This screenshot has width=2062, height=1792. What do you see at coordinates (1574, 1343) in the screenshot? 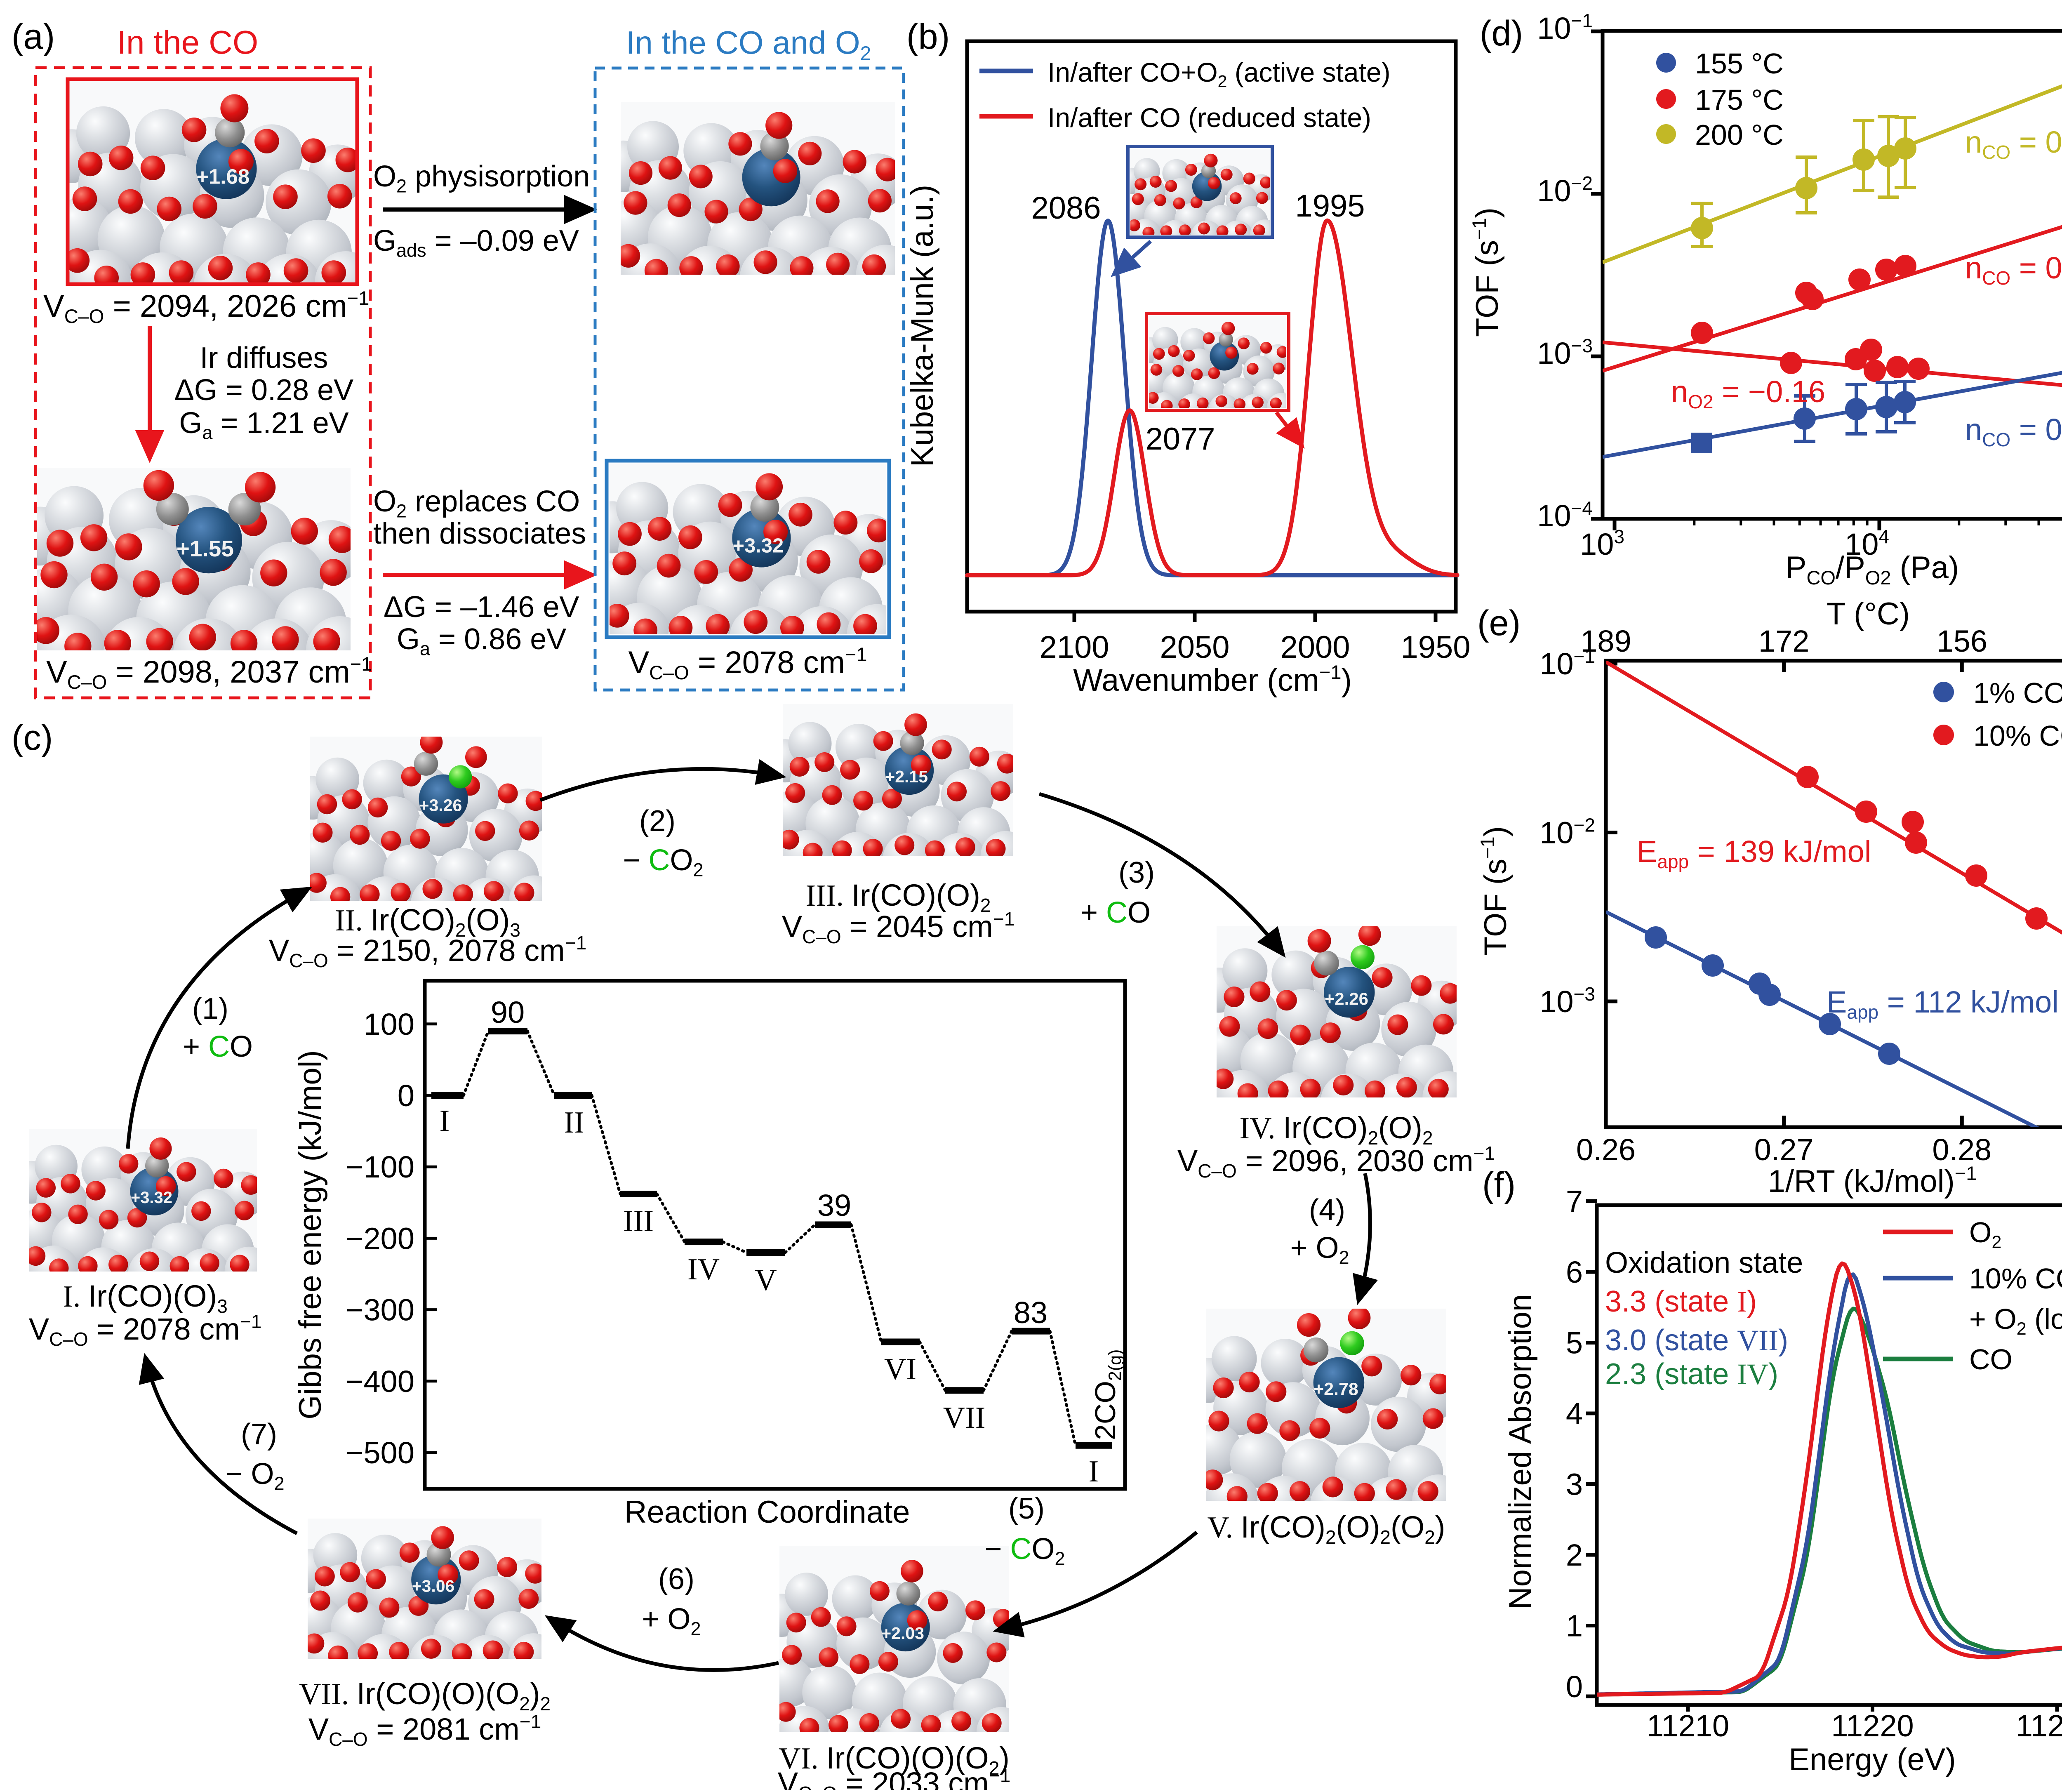
I see `svg-text: 5` at bounding box center [1574, 1343].